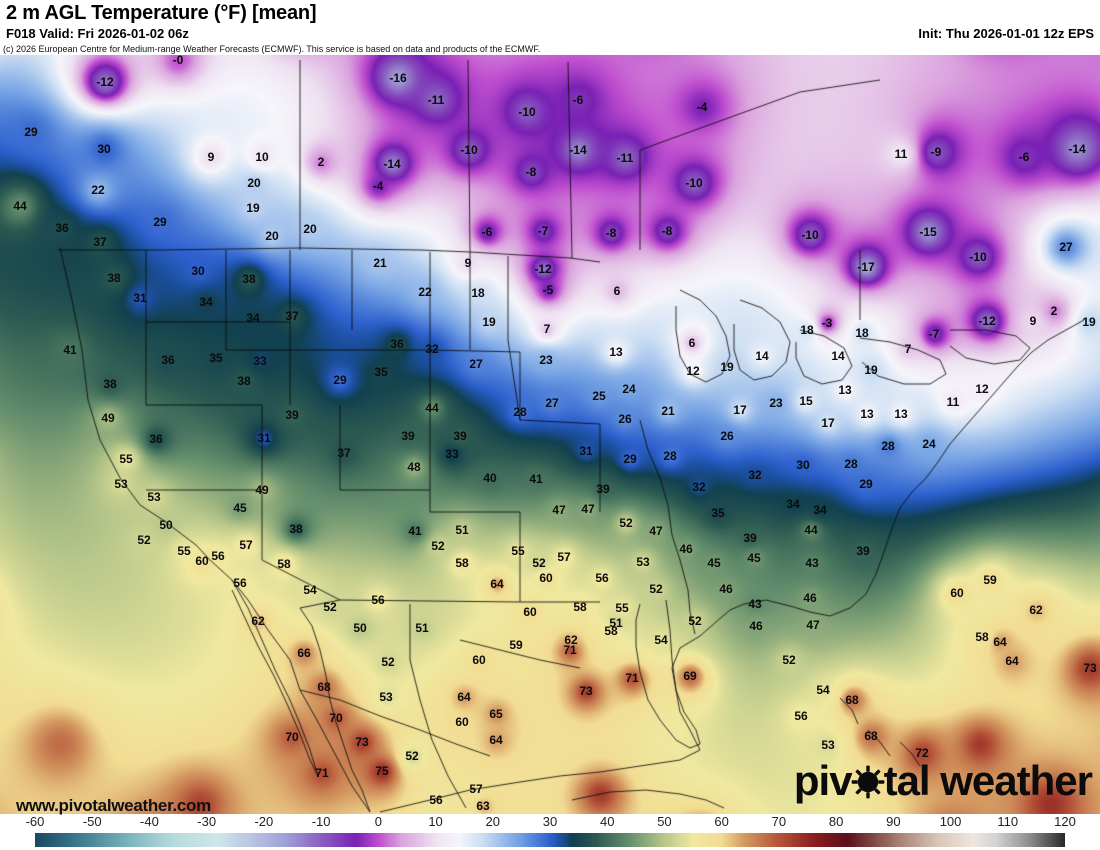 The height and width of the screenshot is (850, 1100). I want to click on logo-text-before: piv, so click(823, 780).